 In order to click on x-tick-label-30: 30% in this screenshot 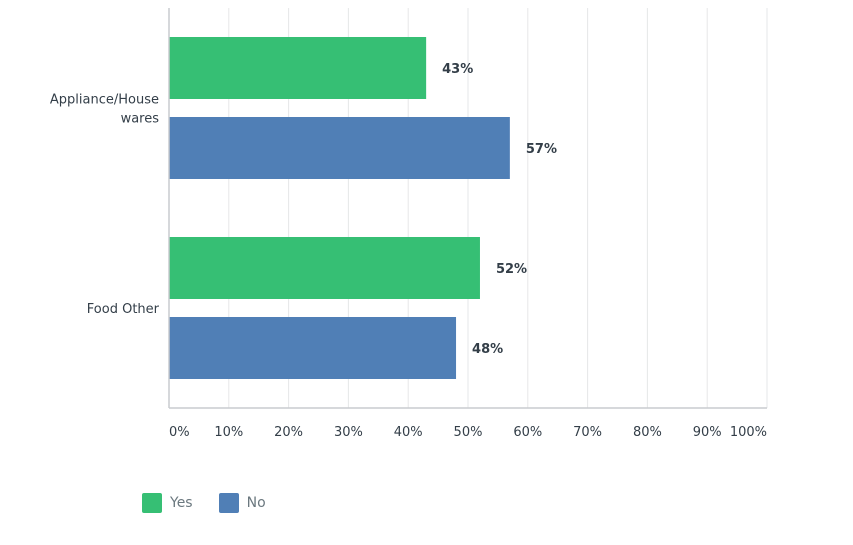, I will do `click(348, 432)`.